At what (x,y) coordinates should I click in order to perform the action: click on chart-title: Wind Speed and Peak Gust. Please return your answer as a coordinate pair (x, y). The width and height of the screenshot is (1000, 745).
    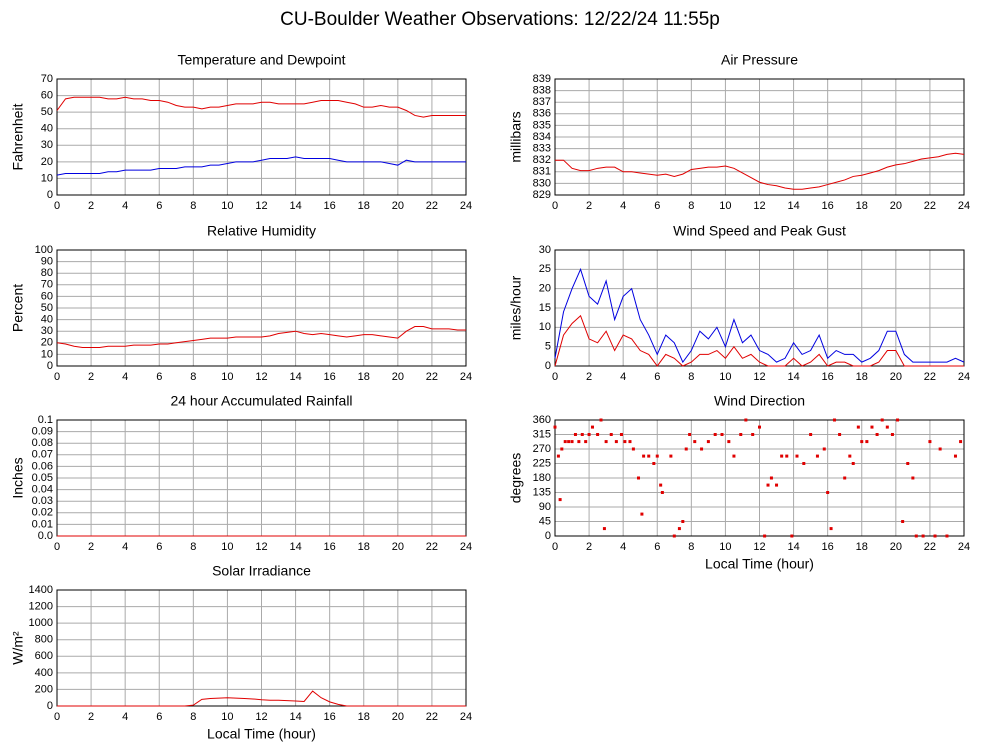
    Looking at the image, I should click on (759, 231).